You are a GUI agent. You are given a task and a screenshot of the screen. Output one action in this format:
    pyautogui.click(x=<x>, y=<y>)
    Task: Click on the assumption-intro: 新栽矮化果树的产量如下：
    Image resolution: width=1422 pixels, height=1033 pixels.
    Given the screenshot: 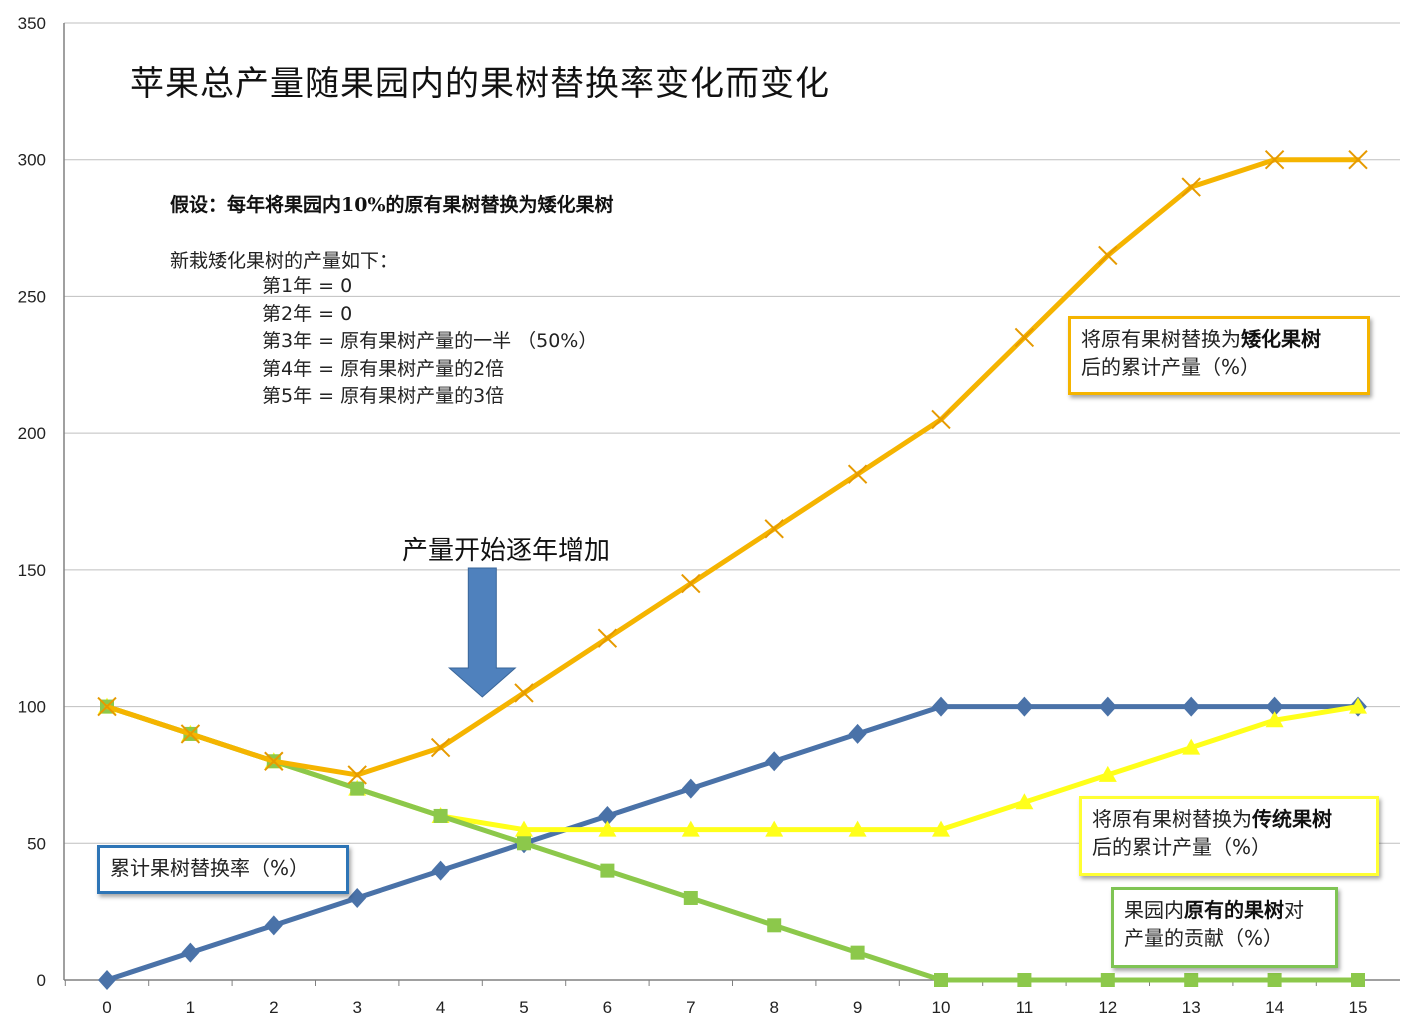 What is the action you would take?
    pyautogui.click(x=284, y=261)
    